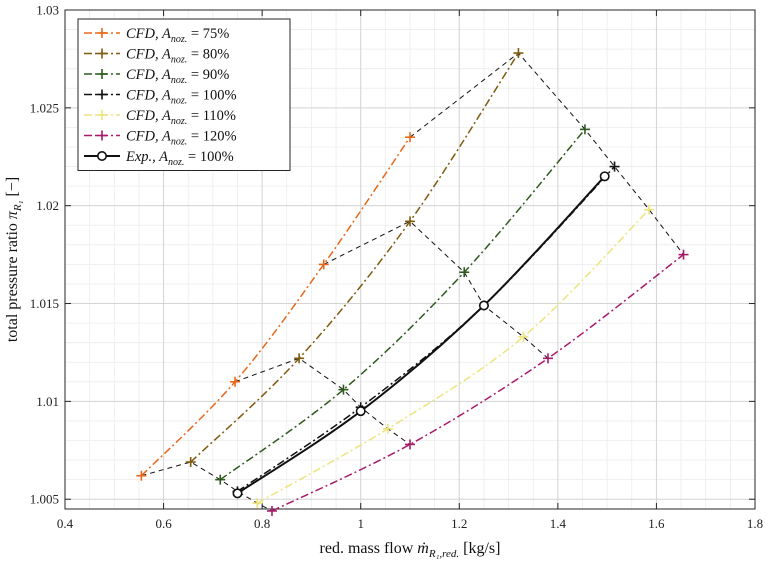  What do you see at coordinates (47, 10) in the screenshot?
I see `y-tick-label: 1.03` at bounding box center [47, 10].